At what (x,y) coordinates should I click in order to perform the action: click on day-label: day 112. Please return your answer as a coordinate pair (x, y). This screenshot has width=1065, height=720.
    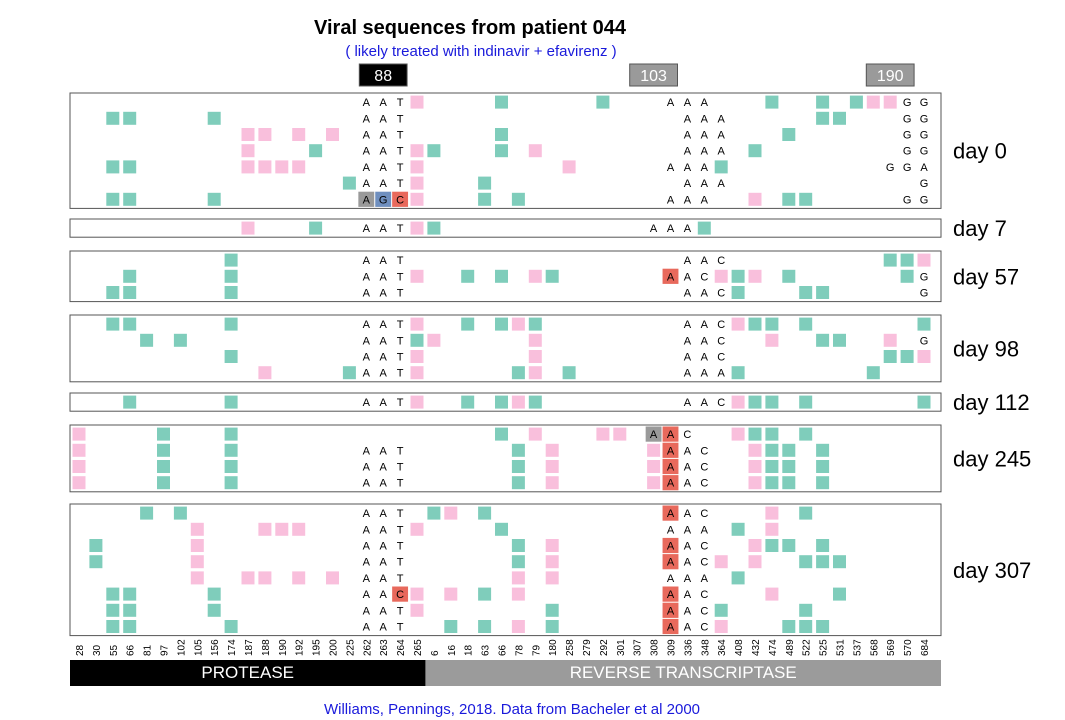
    Looking at the image, I should click on (991, 402).